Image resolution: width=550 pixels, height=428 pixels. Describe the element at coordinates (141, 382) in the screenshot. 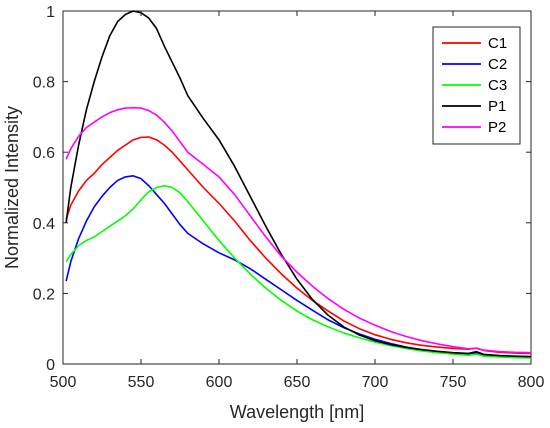

I see `x-tick-label: 550` at that location.